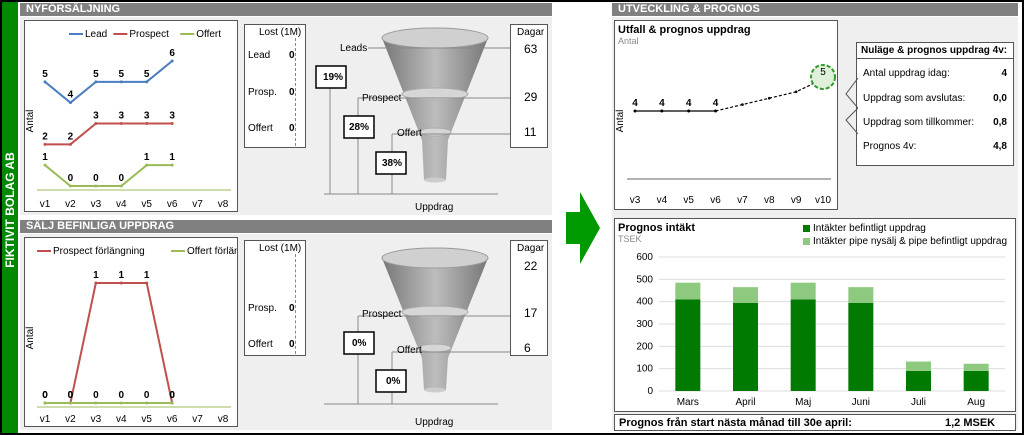 The height and width of the screenshot is (435, 1024). What do you see at coordinates (275, 86) in the screenshot?
I see `lost-box-nyforsaljning: Lost (1M) Lead 0 Prosp. 0 Offert 0` at bounding box center [275, 86].